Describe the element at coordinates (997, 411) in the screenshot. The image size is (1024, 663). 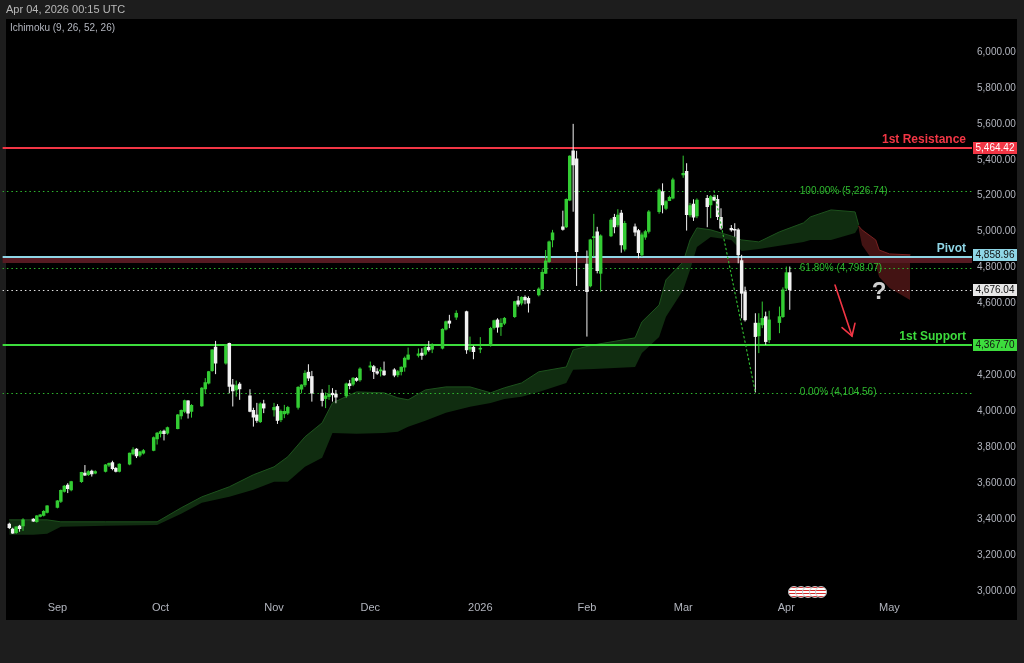
I see `y-tick-label: 4,000.00` at that location.